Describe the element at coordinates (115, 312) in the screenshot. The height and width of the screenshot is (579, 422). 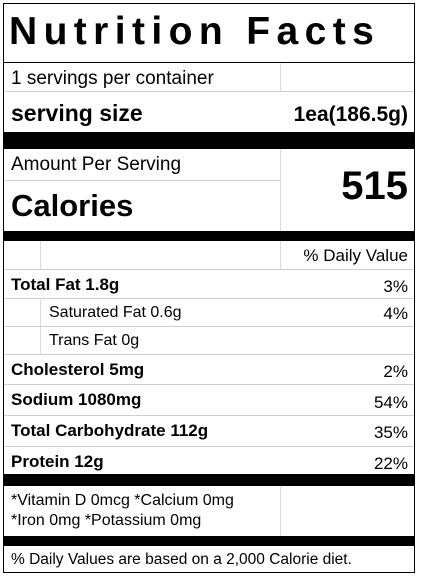
I see `nutrient-saturated-fat: Saturated Fat 0.6g` at that location.